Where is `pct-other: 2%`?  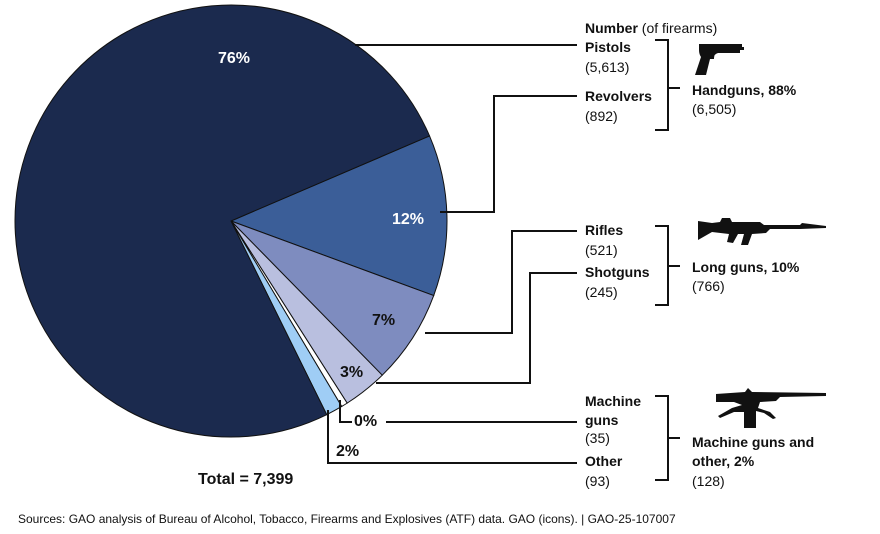
pct-other: 2% is located at coordinates (348, 451).